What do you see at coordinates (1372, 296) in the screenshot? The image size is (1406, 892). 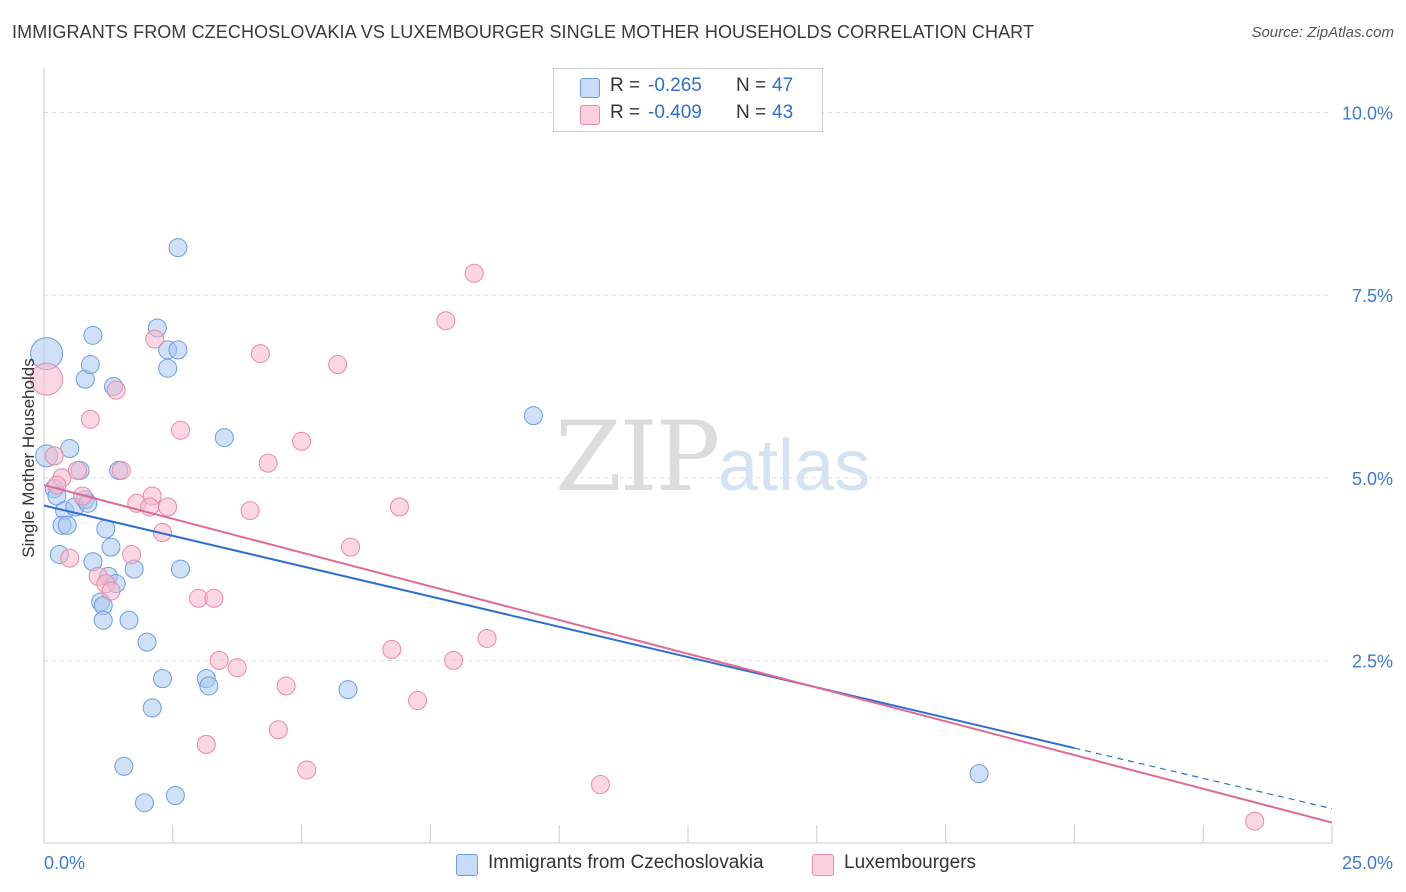 I see `y-tick-label: 7.5%` at bounding box center [1372, 296].